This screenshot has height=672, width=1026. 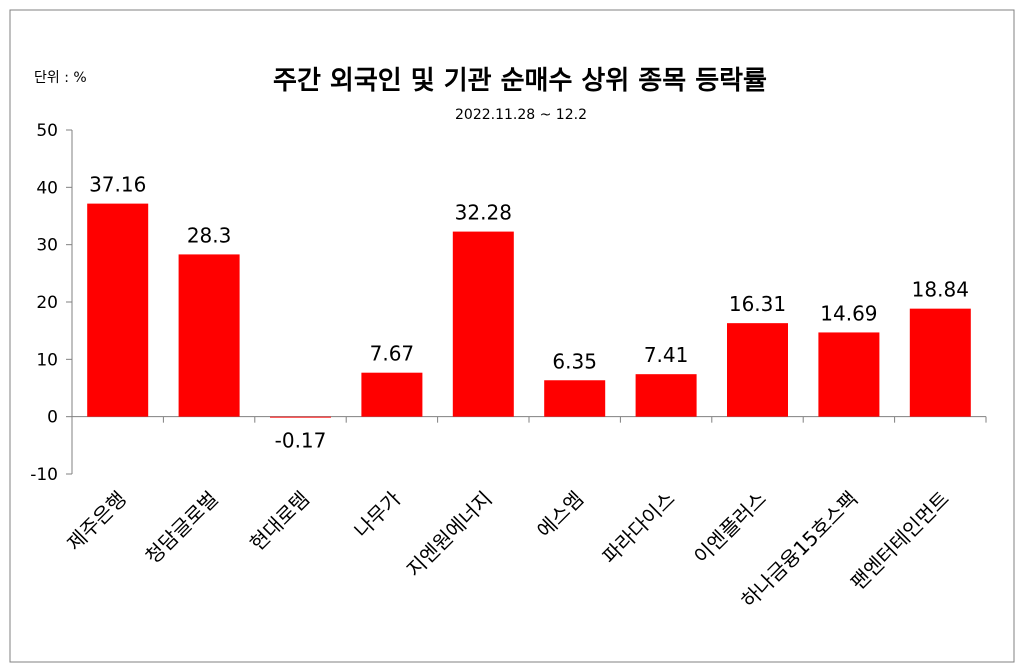 I want to click on data-label: 37.16, so click(x=117, y=185).